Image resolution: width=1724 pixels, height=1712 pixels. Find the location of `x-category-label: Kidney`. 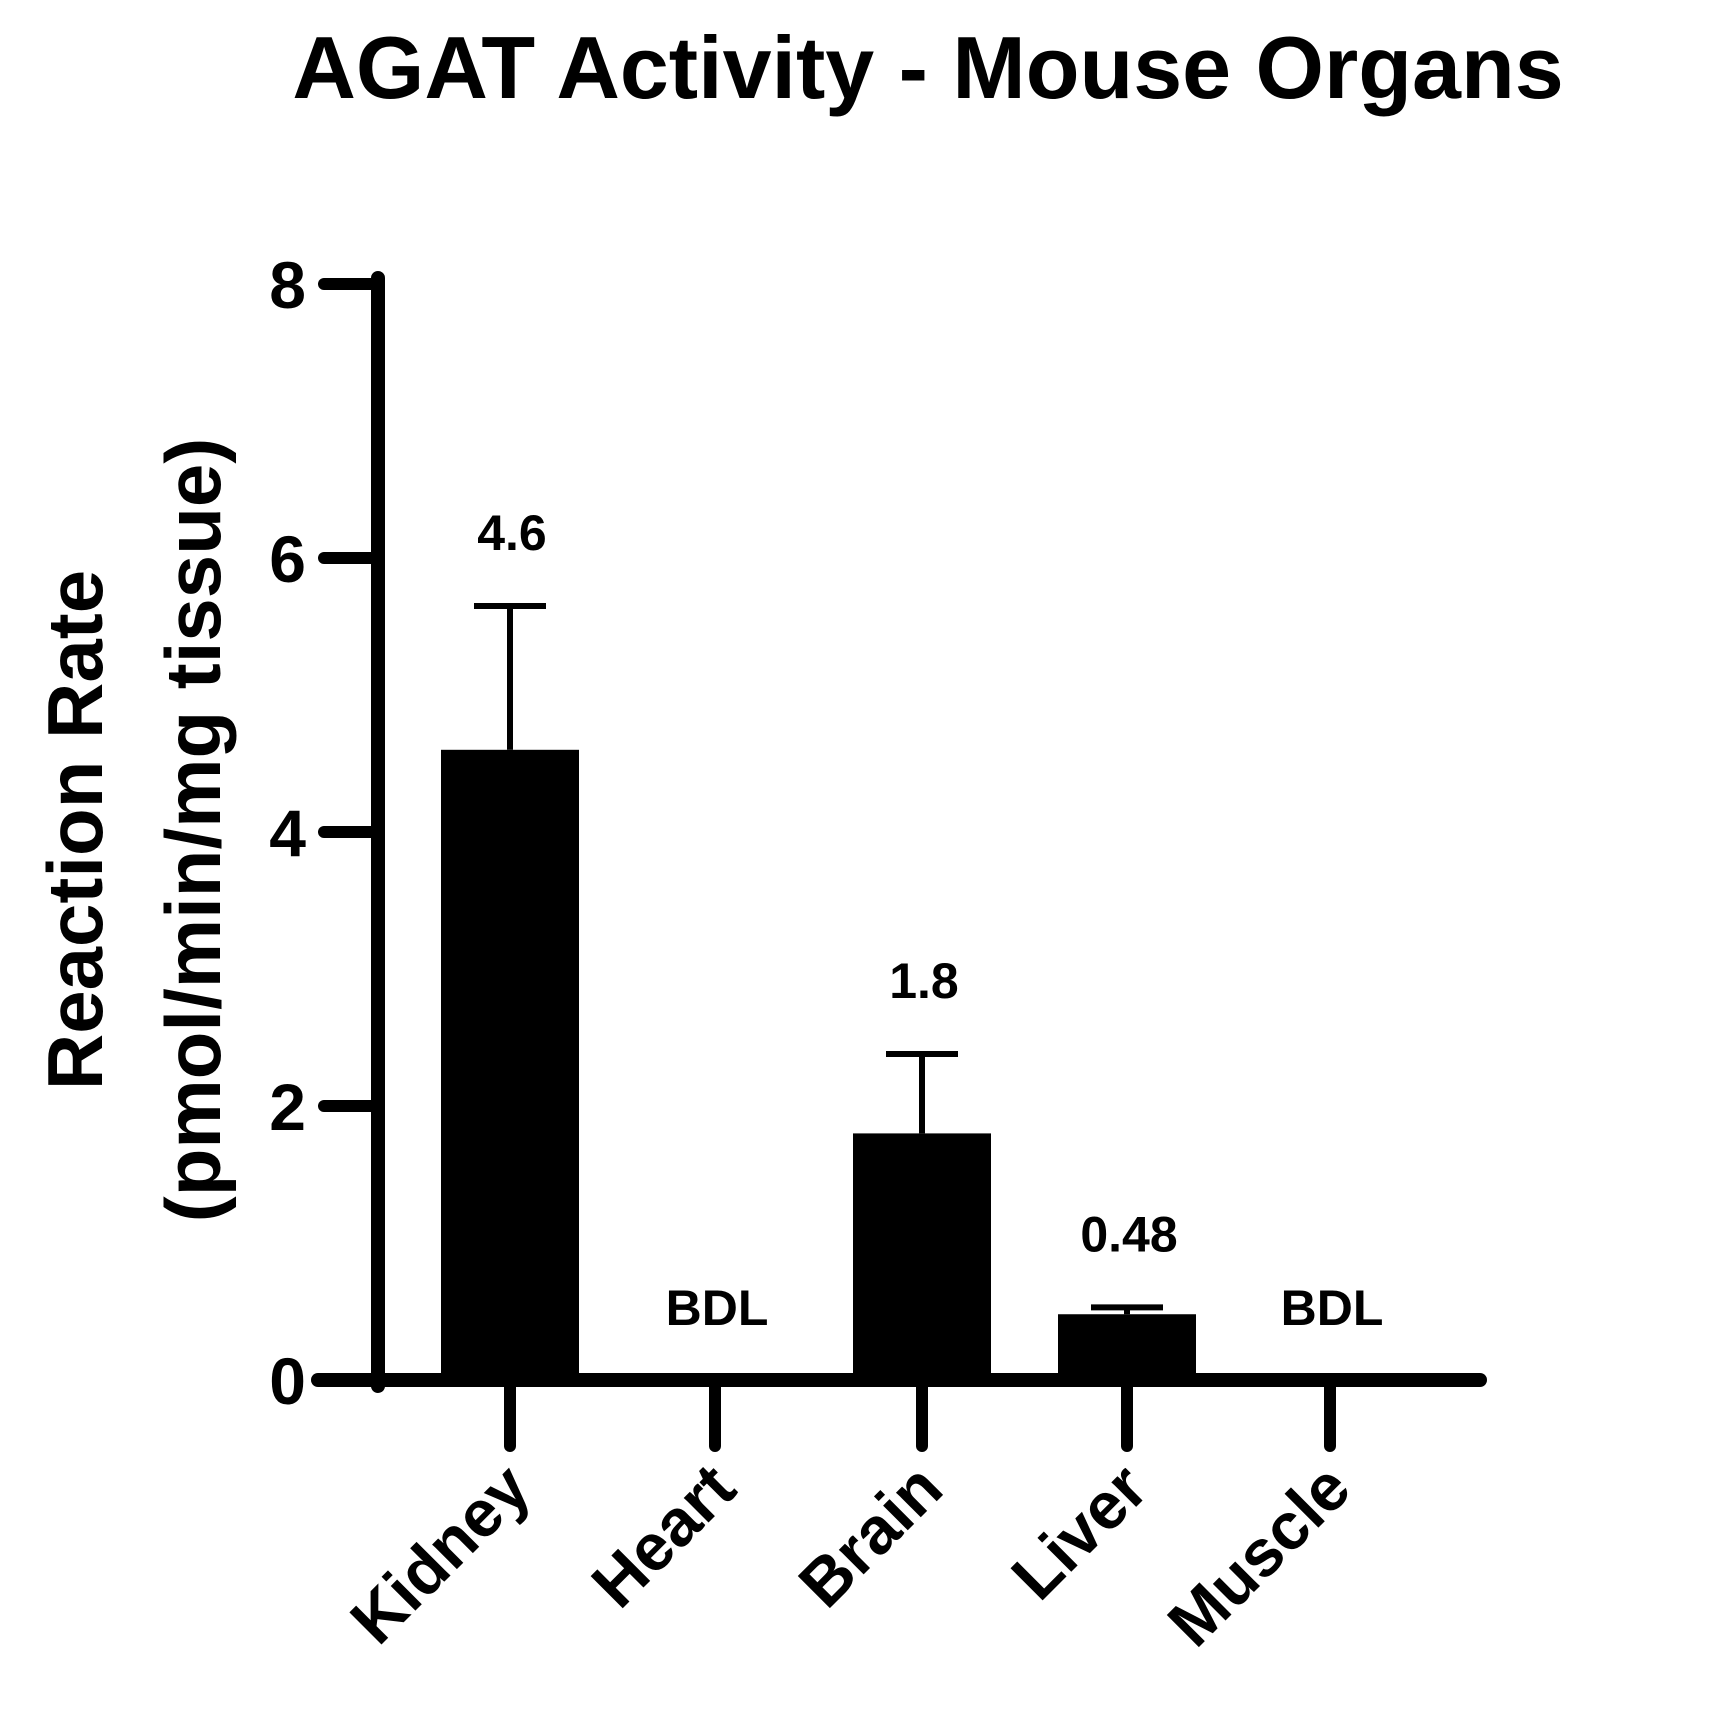

x-category-label: Kidney is located at coordinates (440, 1553).